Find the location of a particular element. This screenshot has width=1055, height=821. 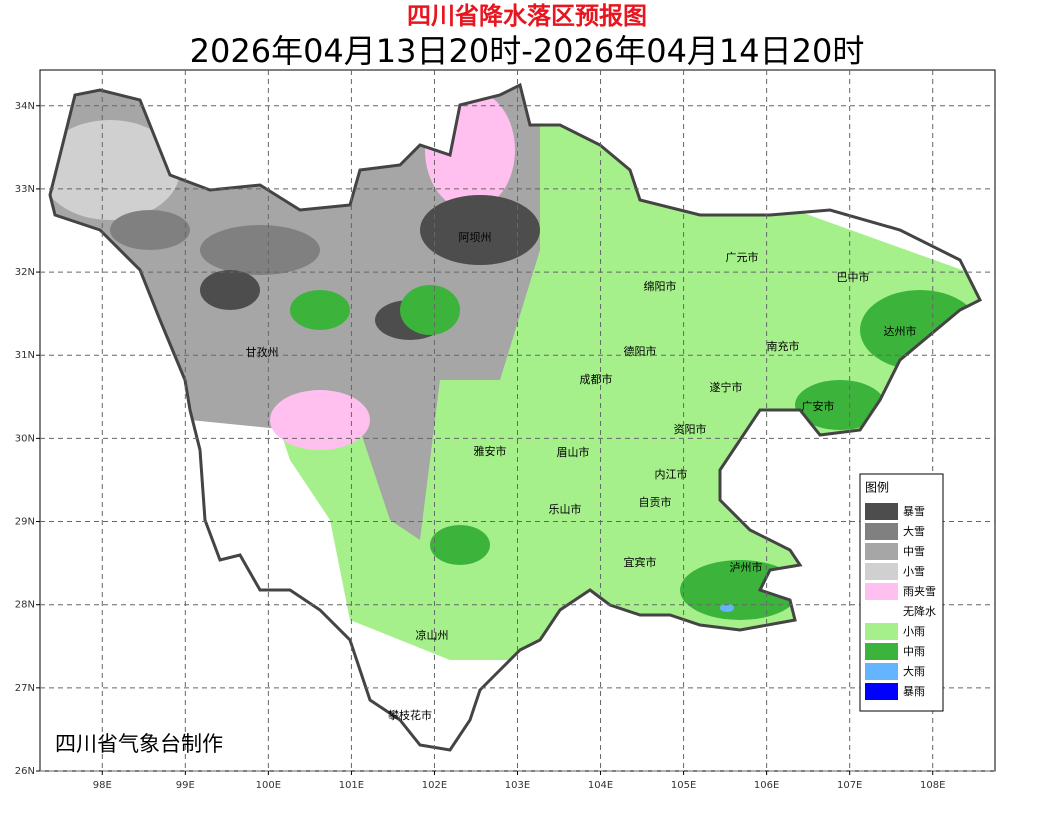

legend-label: 雨夹雪 is located at coordinates (919, 591).